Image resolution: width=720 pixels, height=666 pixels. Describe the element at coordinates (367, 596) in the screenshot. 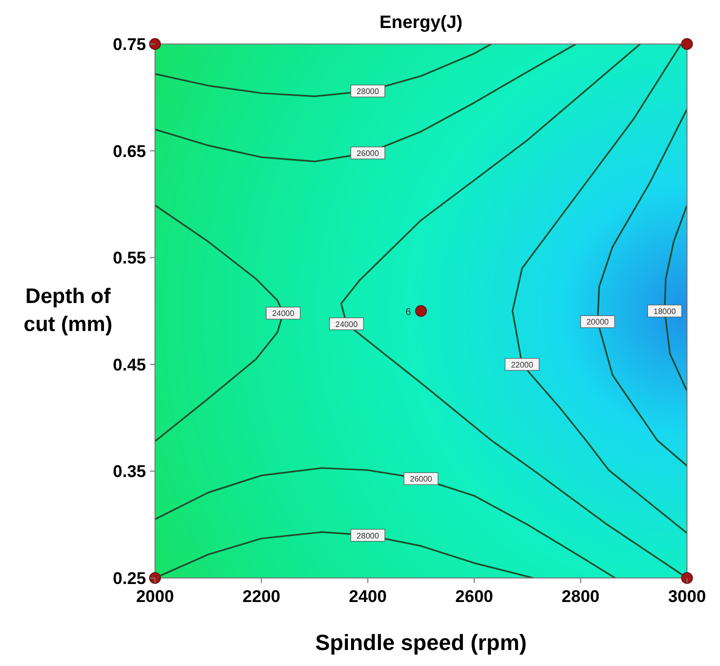

I see `x-tick-label: 2400` at that location.